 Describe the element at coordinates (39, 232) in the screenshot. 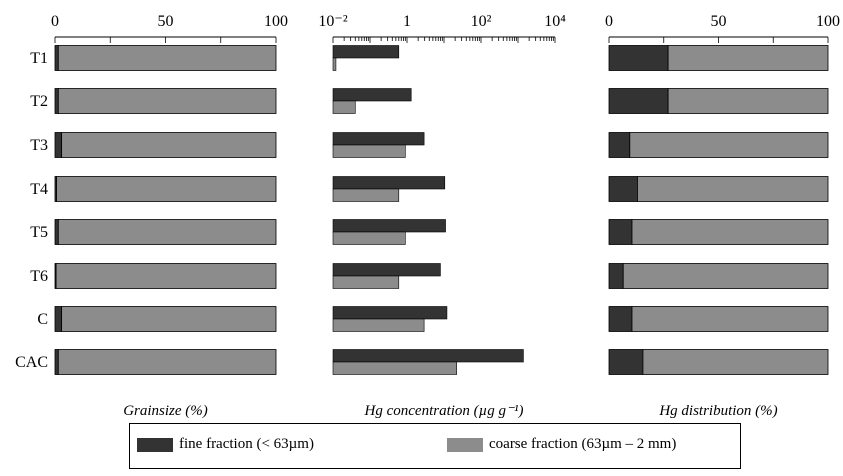

I see `row-label-t5: T5` at that location.